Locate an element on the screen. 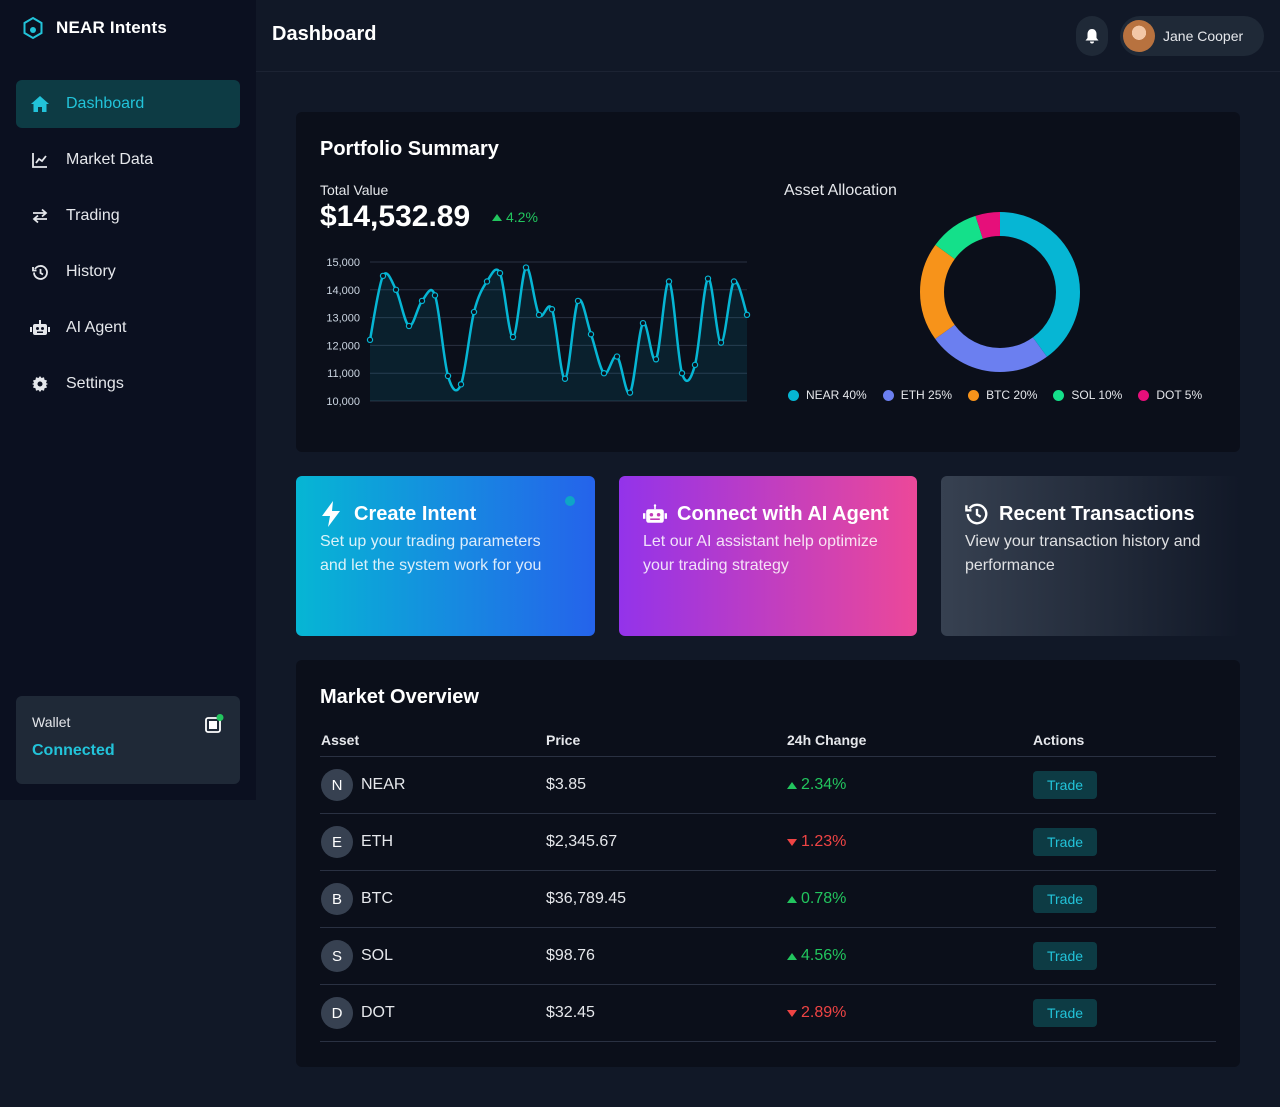 The width and height of the screenshot is (1280, 1107). pie-slice-btc is located at coordinates (1000, 292).